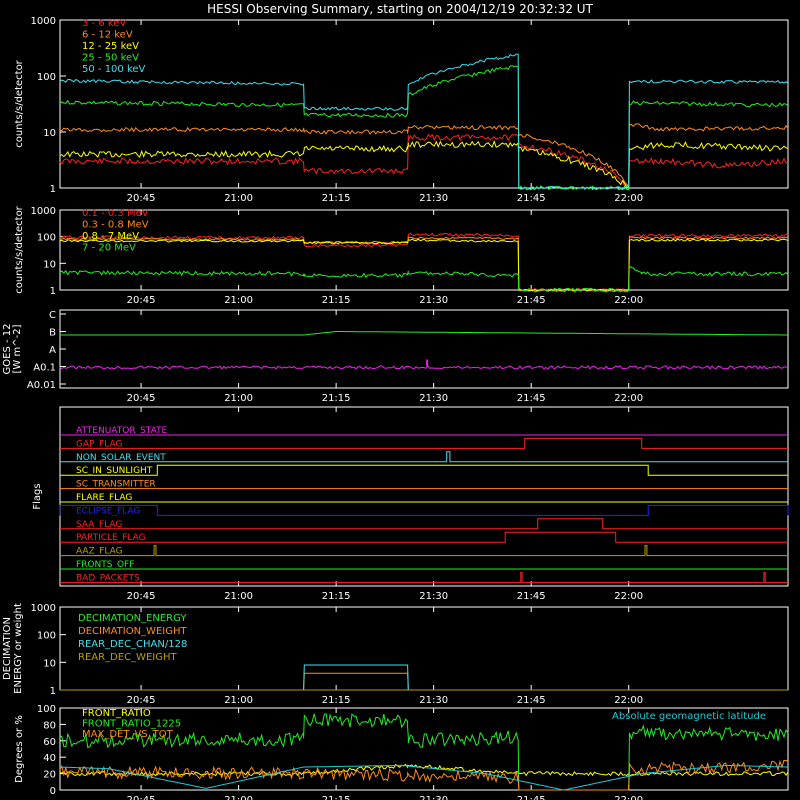  Describe the element at coordinates (109, 248) in the screenshot. I see `legend-entry: 7 - 20 MeV` at that location.